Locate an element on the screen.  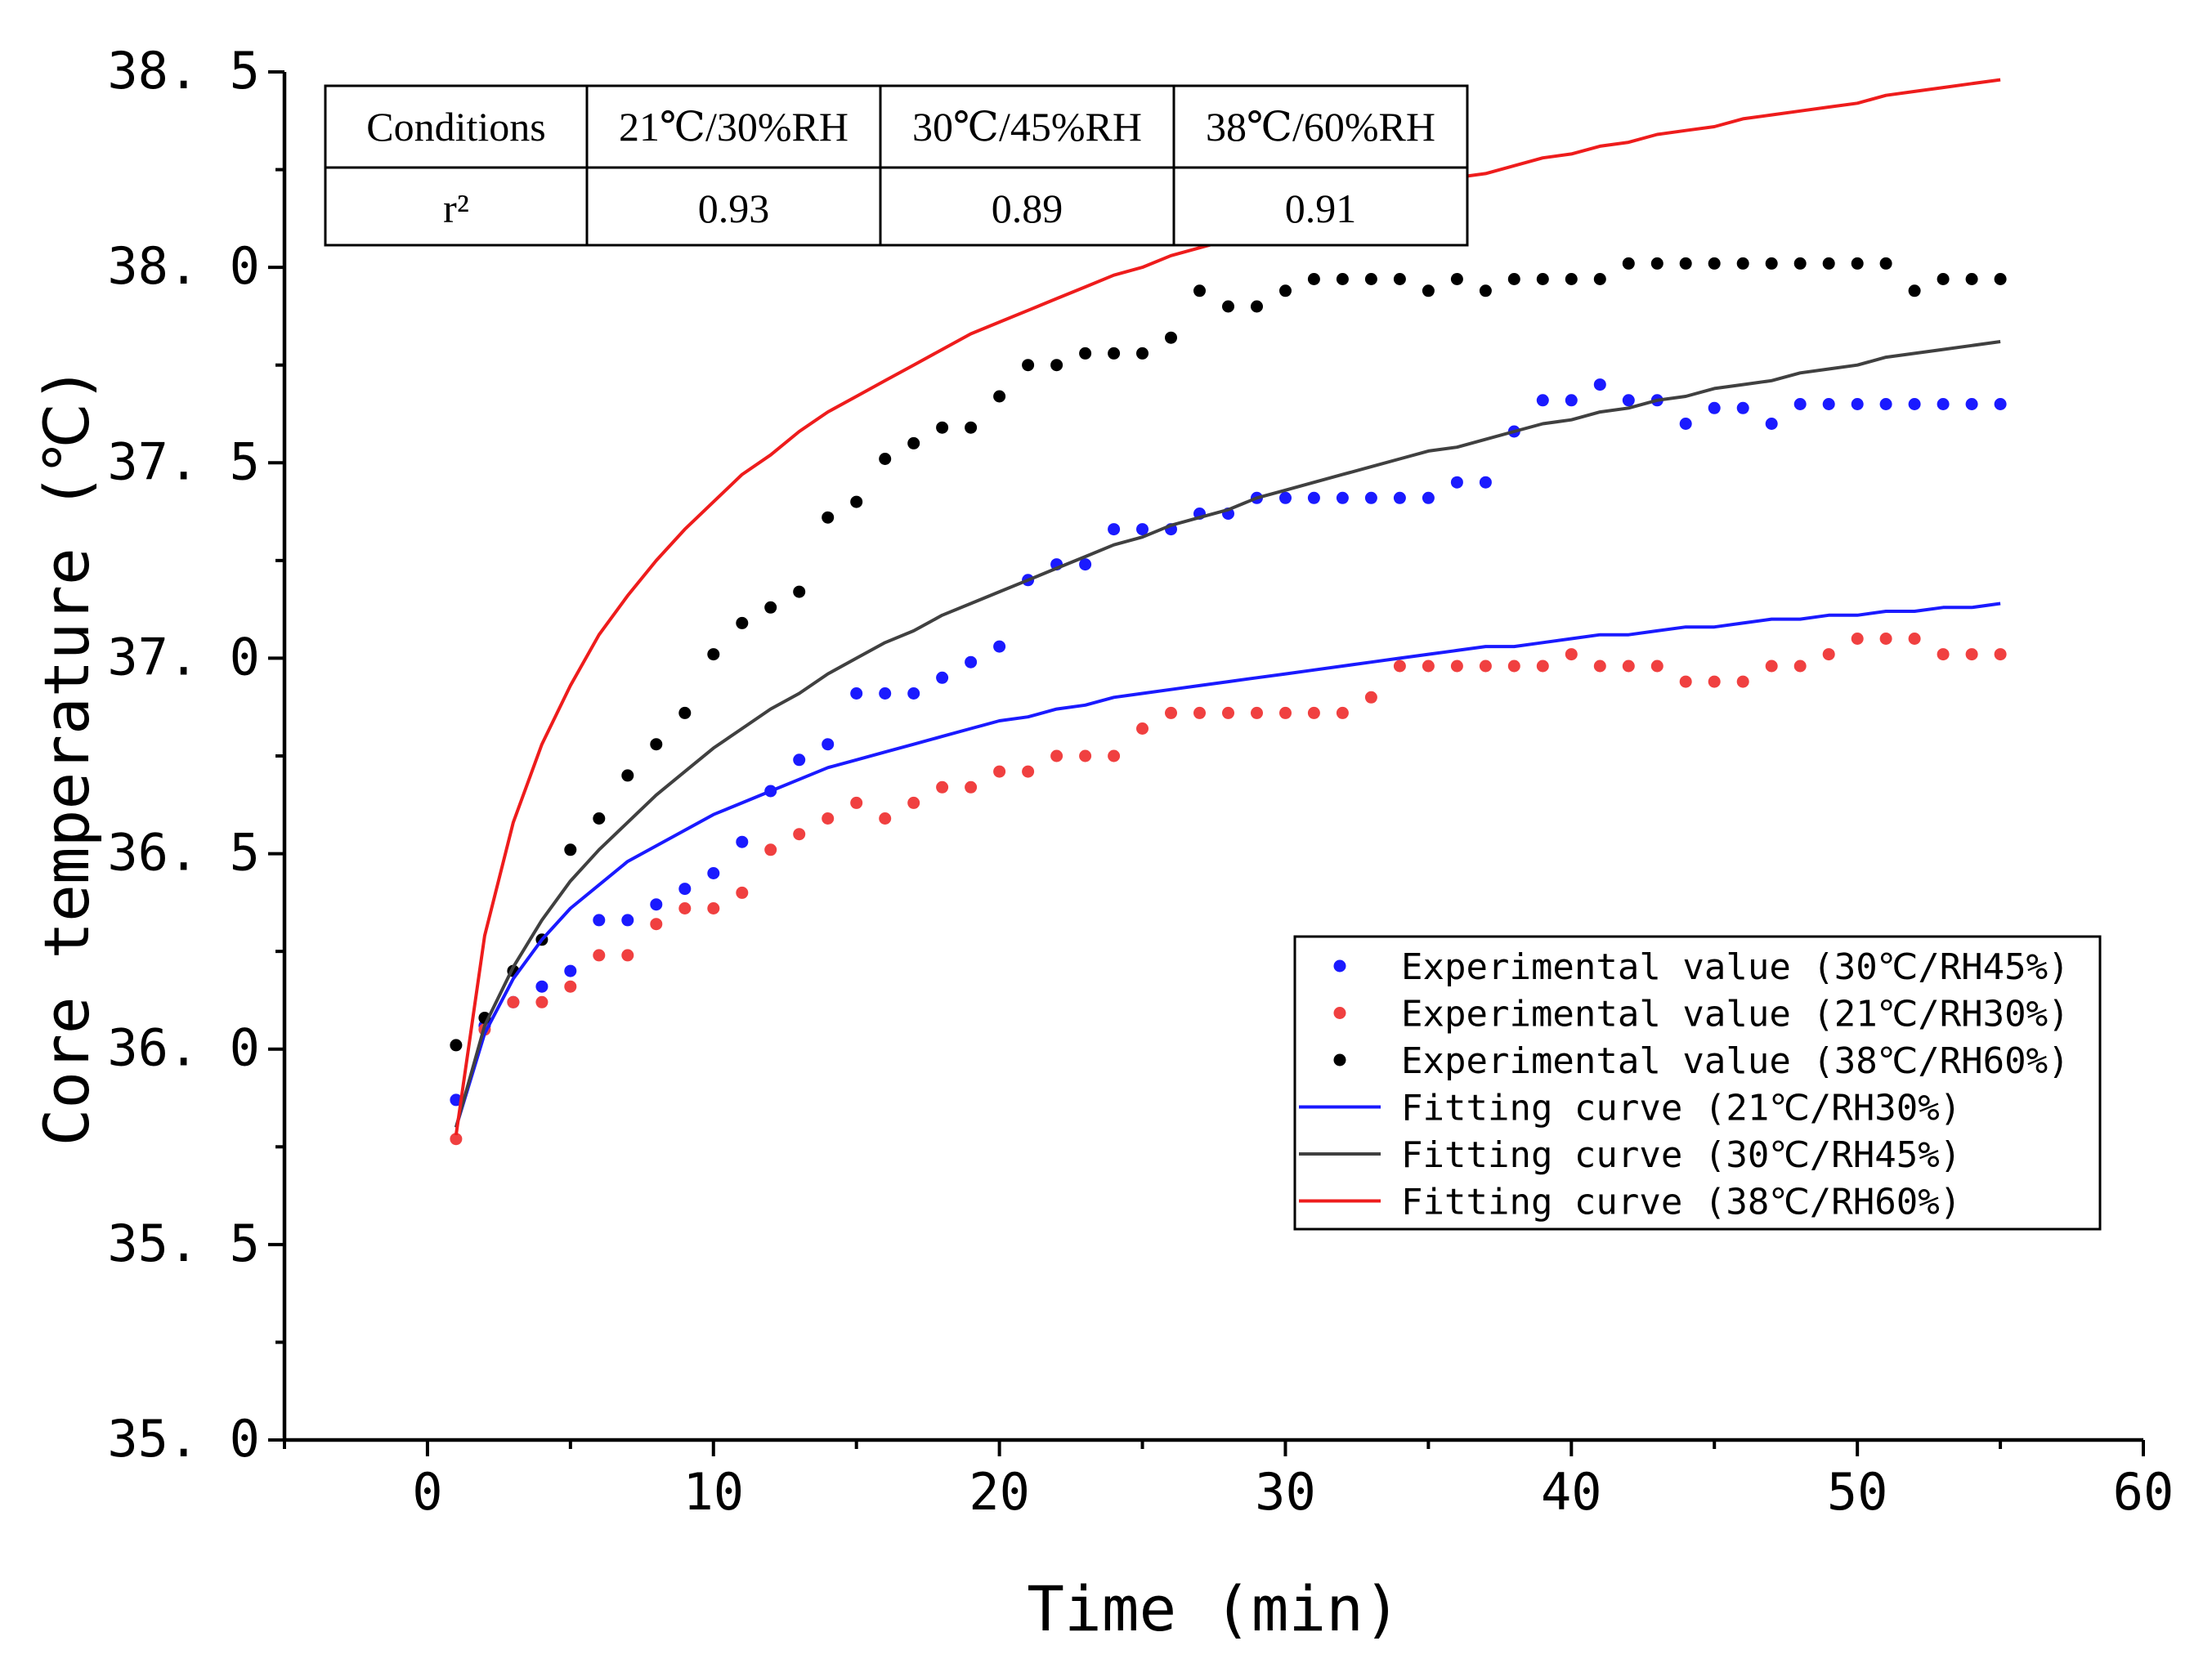
y-tick-label: 35. 0 is located at coordinates (183, 1439).